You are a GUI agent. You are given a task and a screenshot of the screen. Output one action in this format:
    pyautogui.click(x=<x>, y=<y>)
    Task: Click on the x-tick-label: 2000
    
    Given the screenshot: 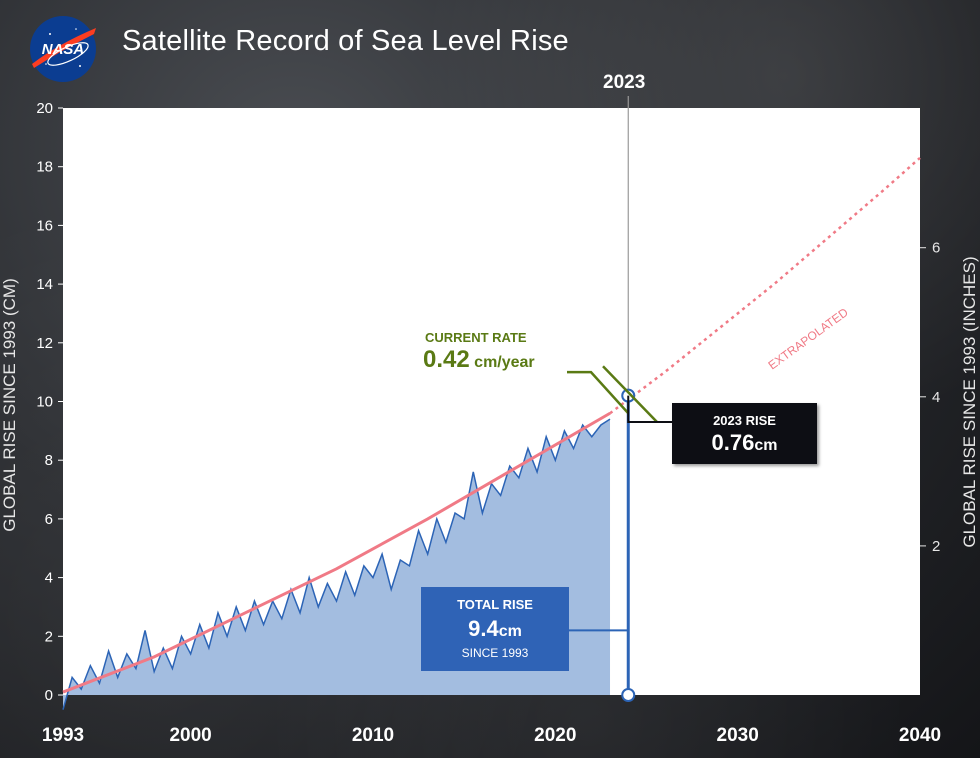 What is the action you would take?
    pyautogui.click(x=190, y=735)
    